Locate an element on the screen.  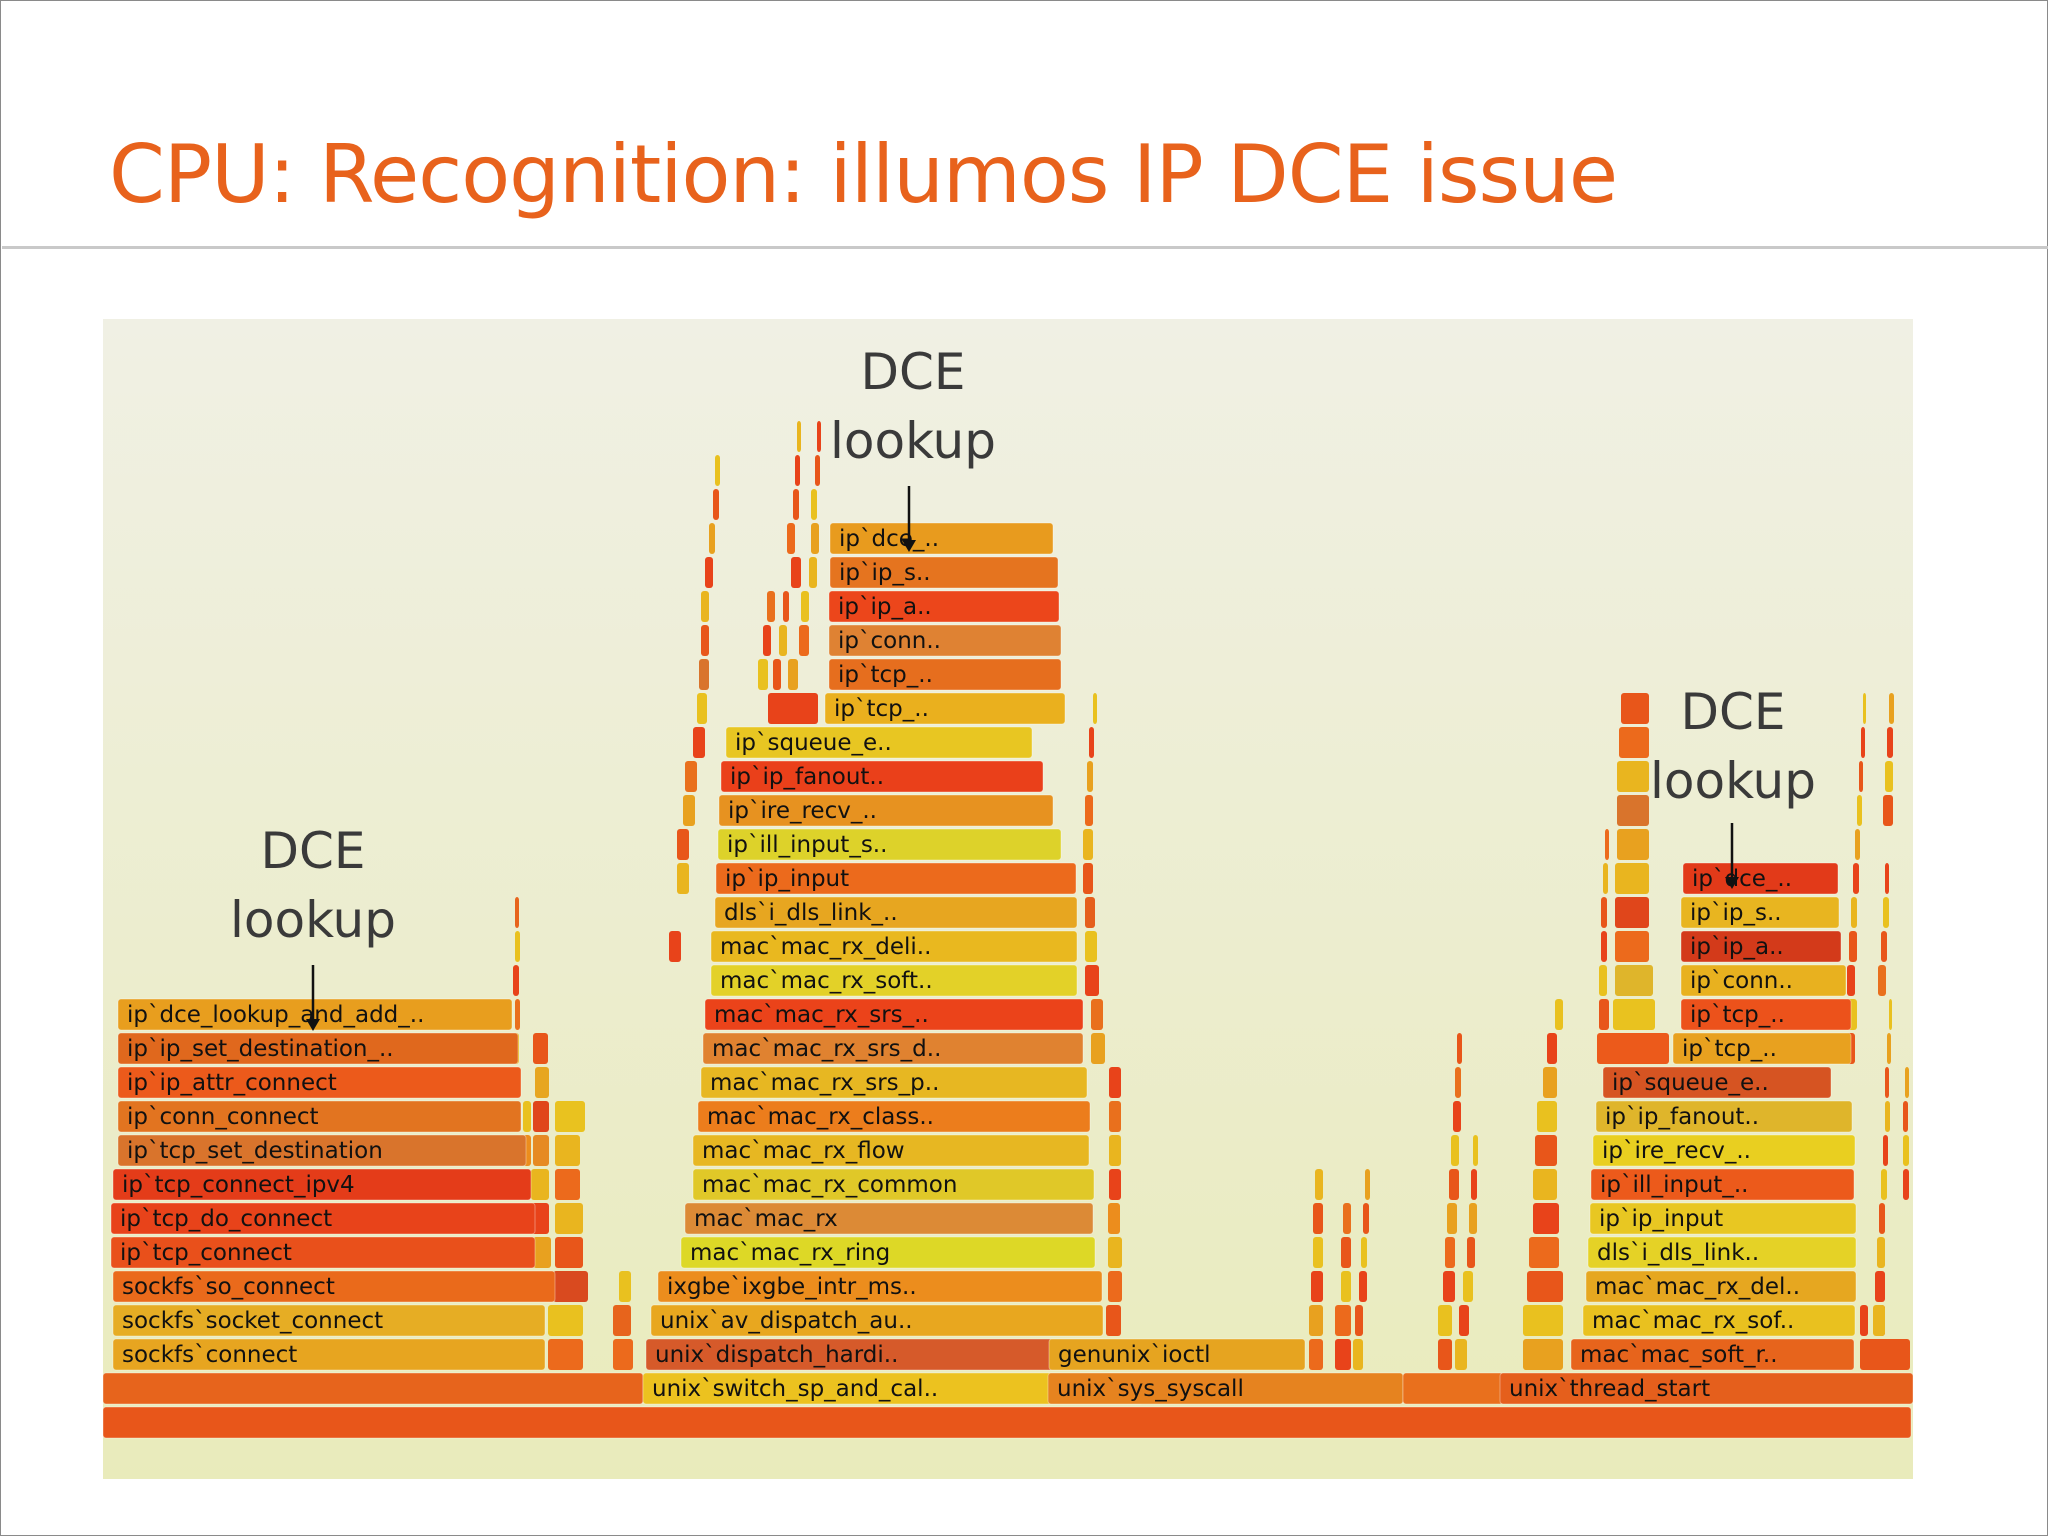
stack-frame-label: unix`av_dispatch_au.. is located at coordinates (786, 1321).